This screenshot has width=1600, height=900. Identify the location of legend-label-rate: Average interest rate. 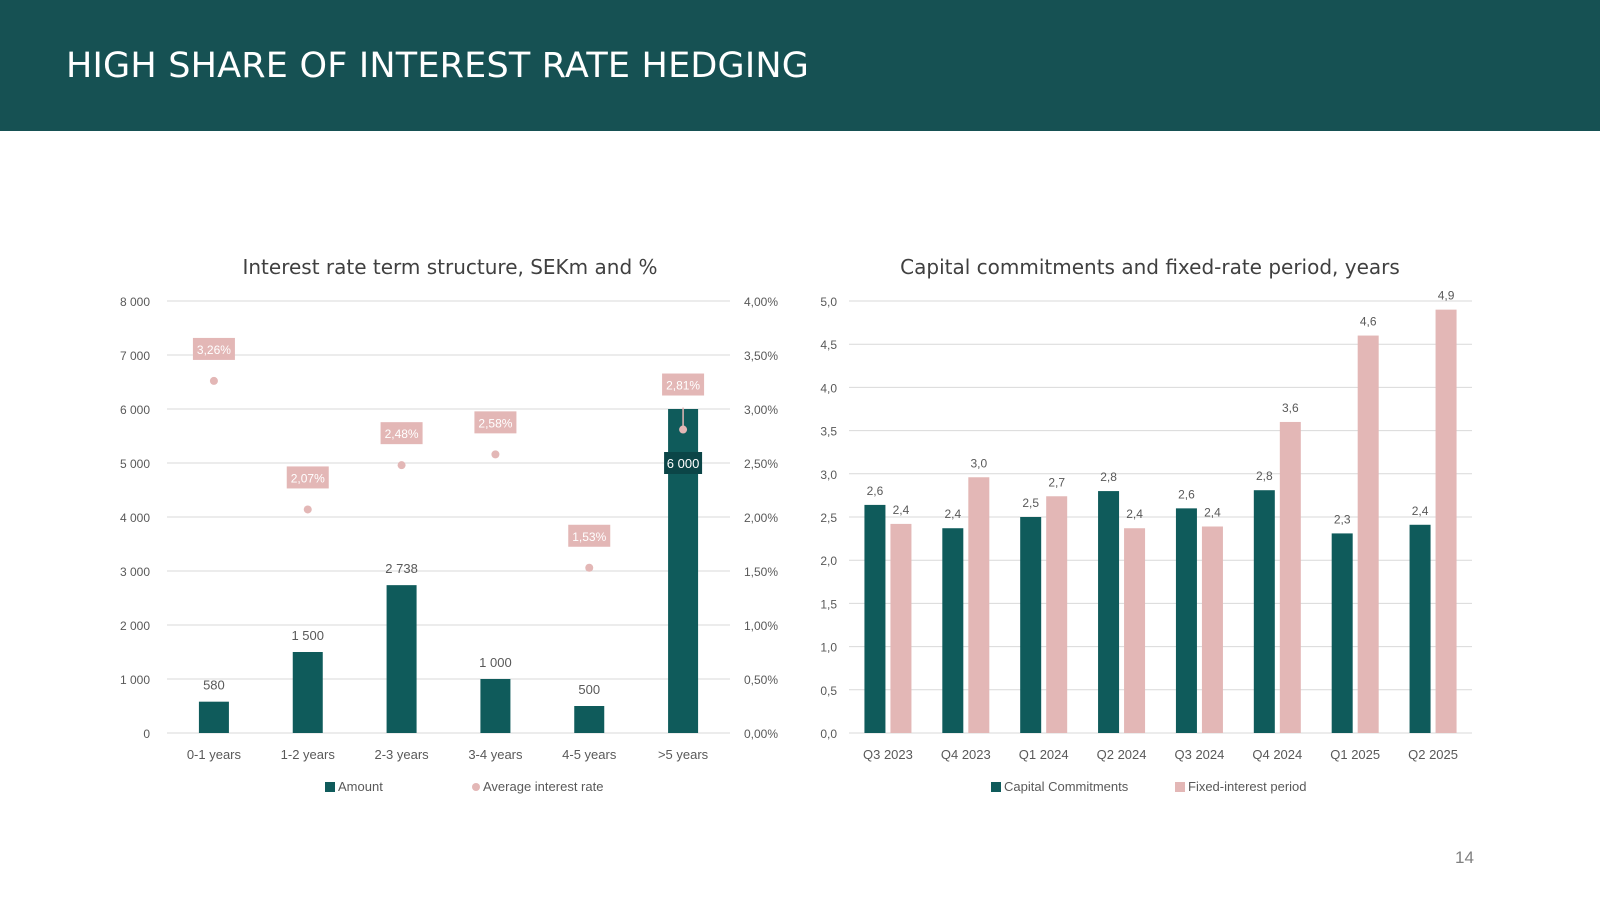
(543, 786).